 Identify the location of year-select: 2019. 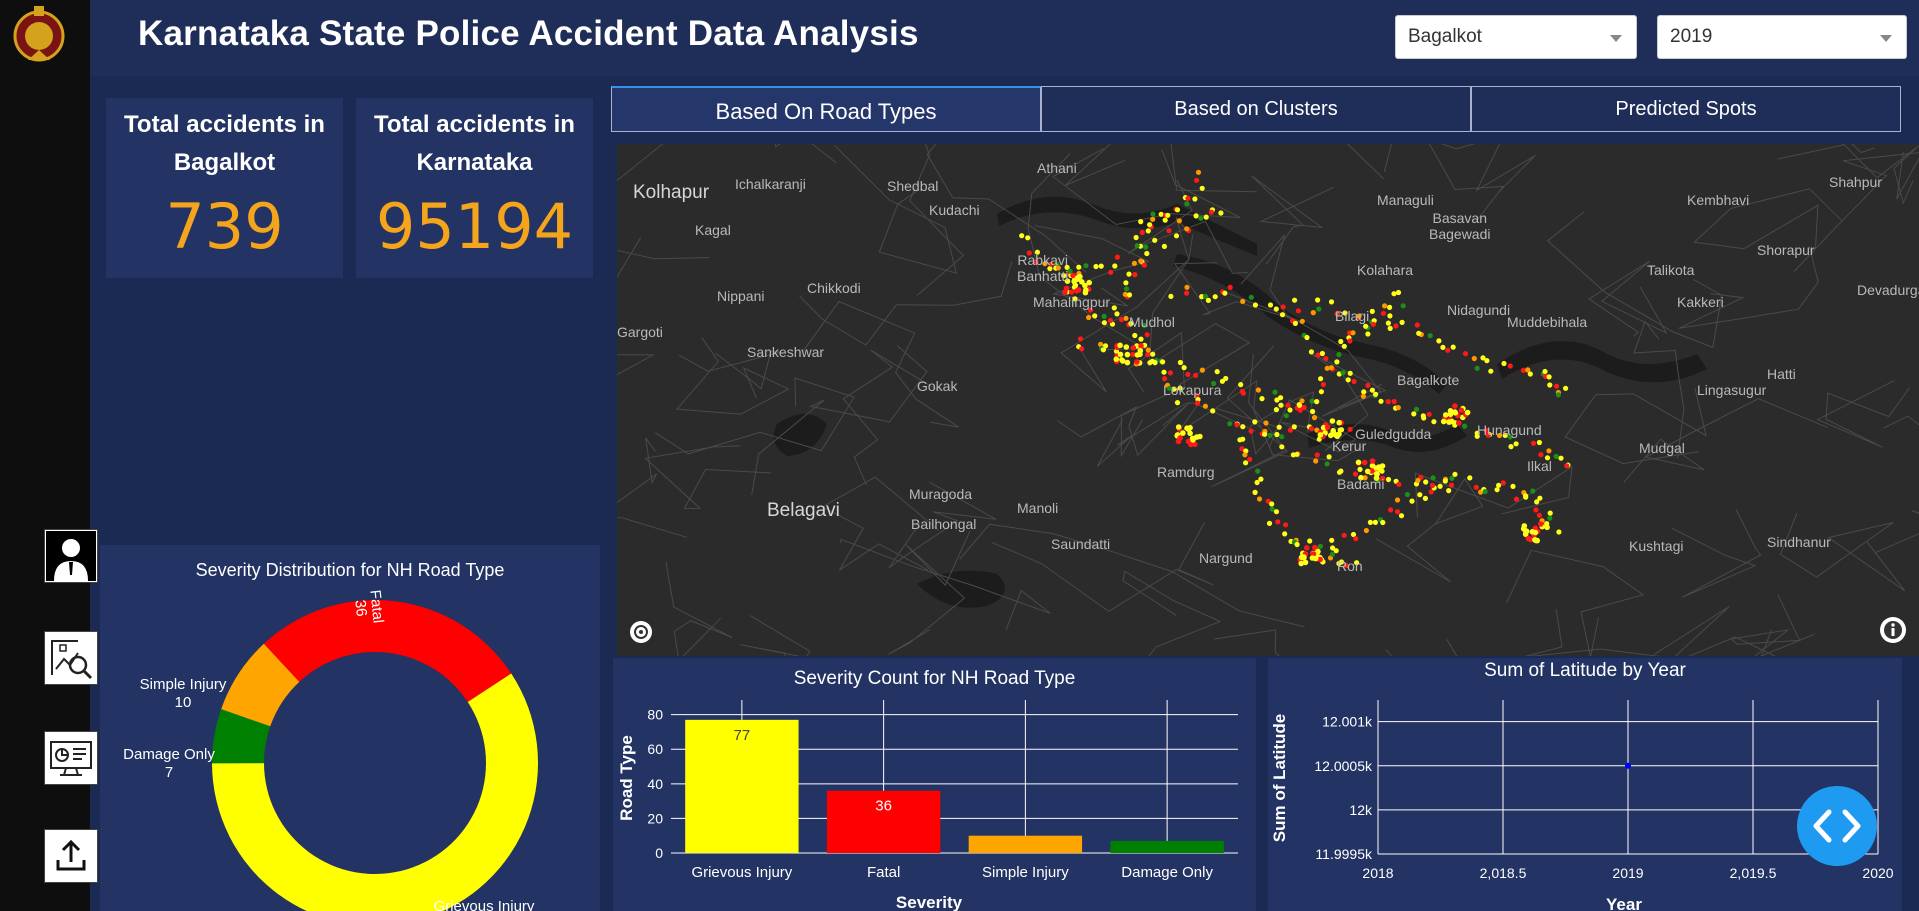
(1782, 37).